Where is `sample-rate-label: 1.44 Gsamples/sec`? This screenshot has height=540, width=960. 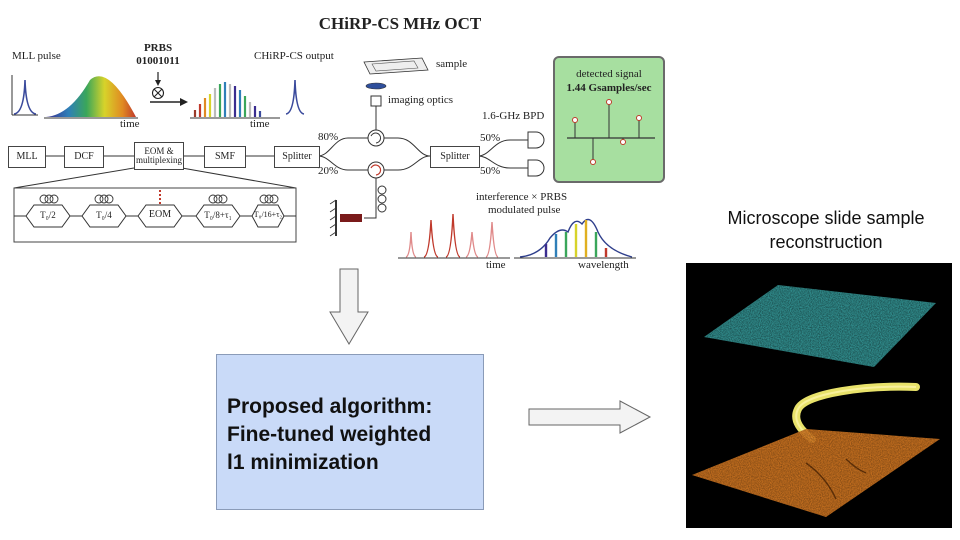 sample-rate-label: 1.44 Gsamples/sec is located at coordinates (609, 88).